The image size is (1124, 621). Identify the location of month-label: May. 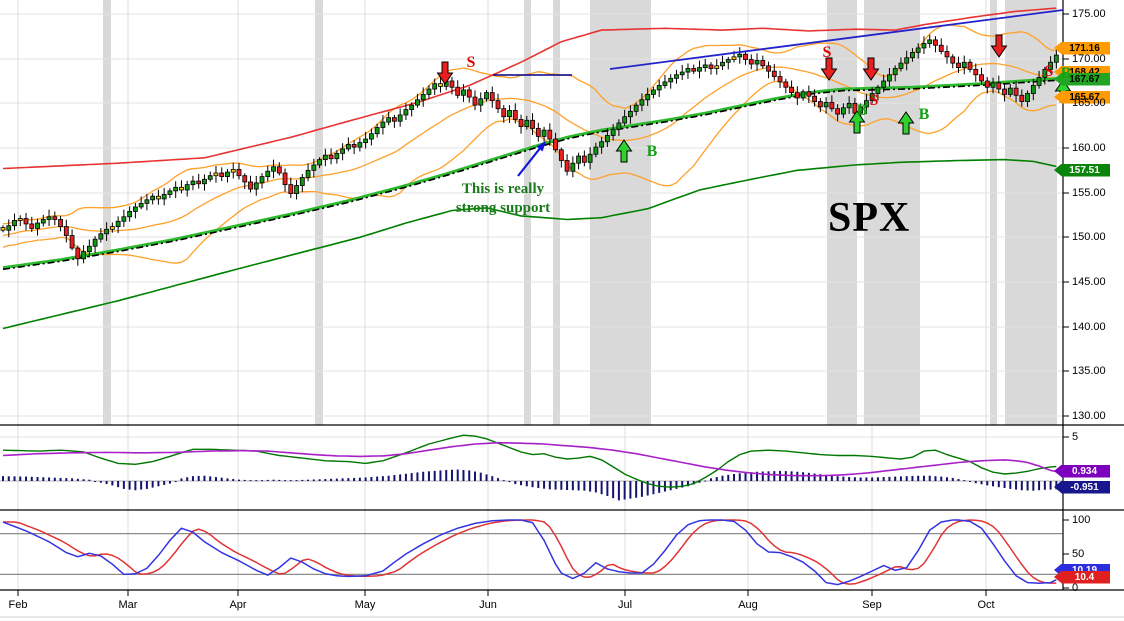
(365, 605).